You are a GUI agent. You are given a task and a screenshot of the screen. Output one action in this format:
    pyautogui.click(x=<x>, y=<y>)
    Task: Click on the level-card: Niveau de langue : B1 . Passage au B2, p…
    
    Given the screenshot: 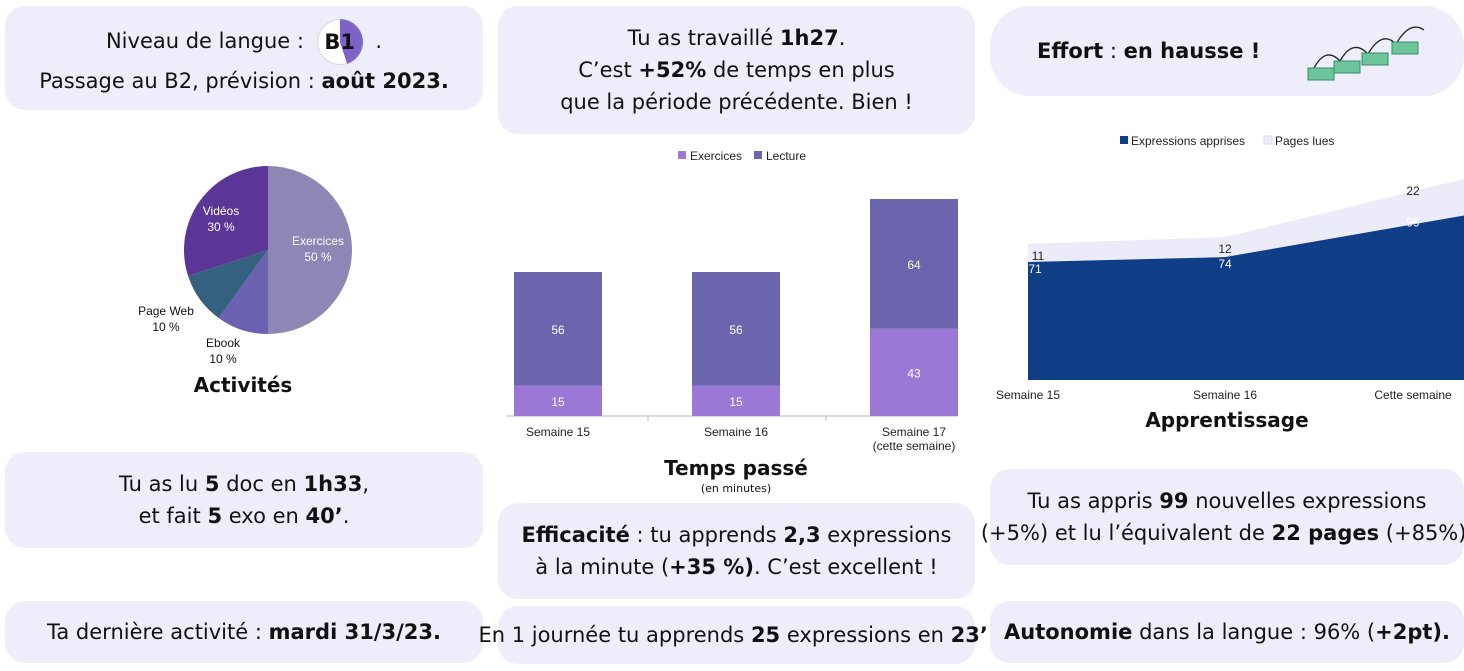 What is the action you would take?
    pyautogui.click(x=244, y=58)
    